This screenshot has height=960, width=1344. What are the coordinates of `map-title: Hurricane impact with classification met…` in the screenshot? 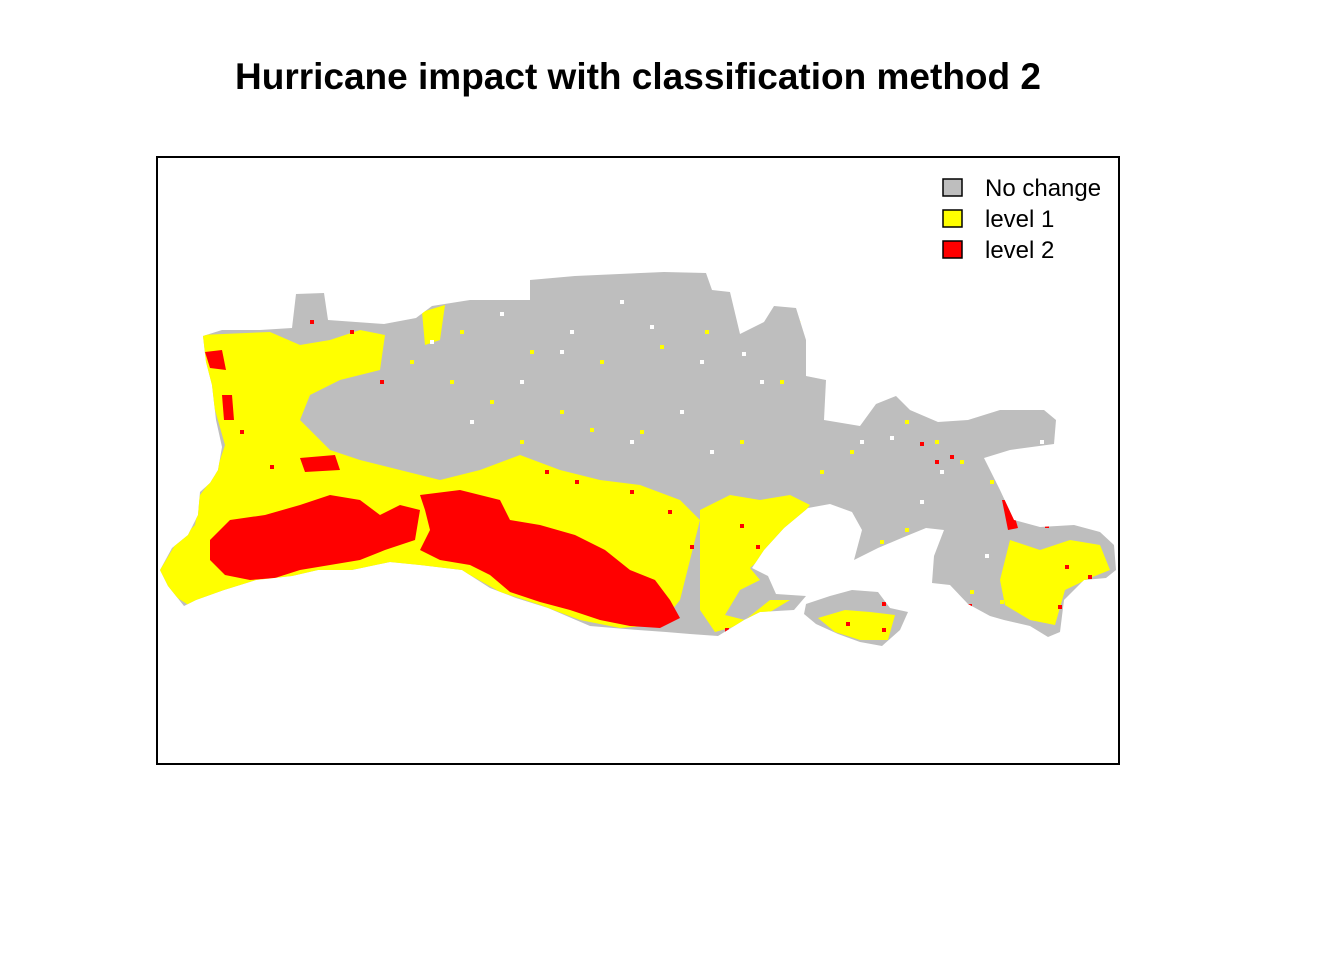 It's located at (638, 76).